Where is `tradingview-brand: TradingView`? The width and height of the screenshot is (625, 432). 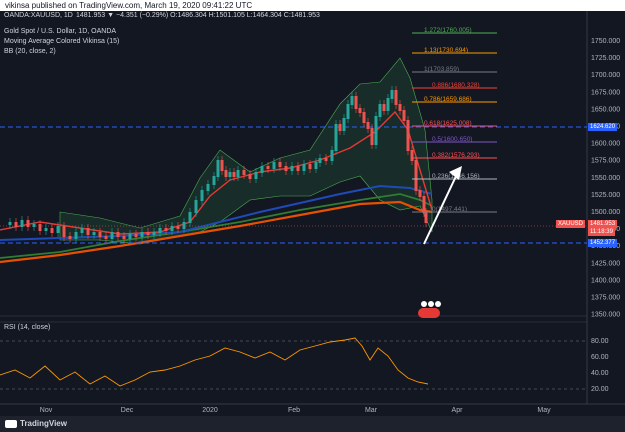
tradingview-brand: TradingView is located at coordinates (43, 423).